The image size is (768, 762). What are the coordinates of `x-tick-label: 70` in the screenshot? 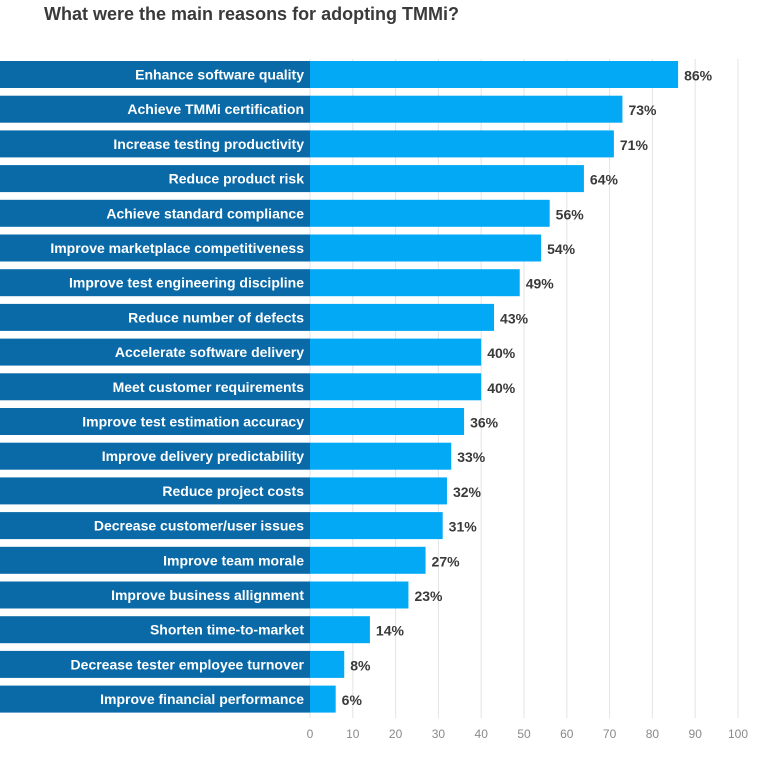 It's located at (610, 734).